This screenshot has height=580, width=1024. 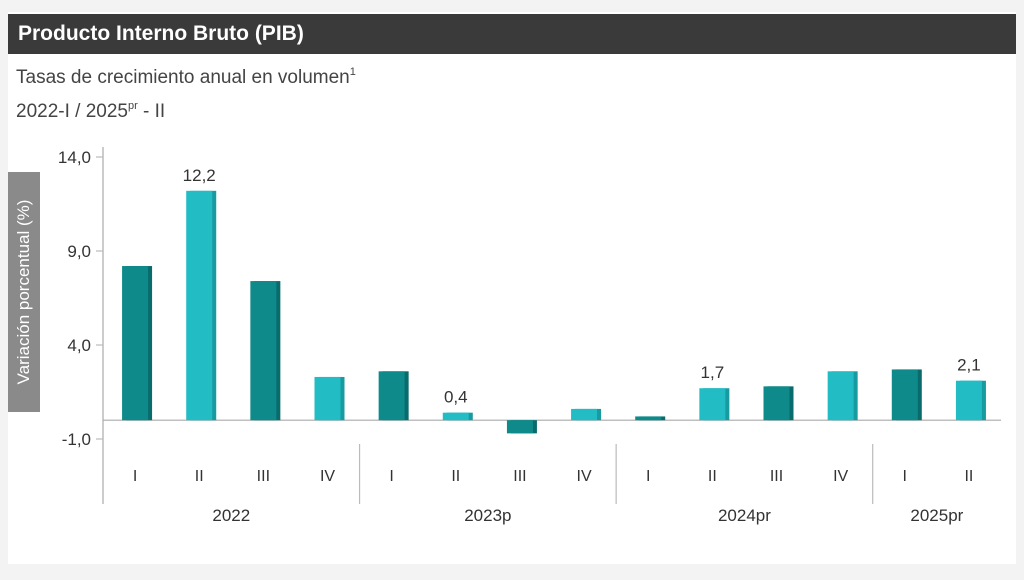 What do you see at coordinates (199, 175) in the screenshot?
I see `data-label: 12,2` at bounding box center [199, 175].